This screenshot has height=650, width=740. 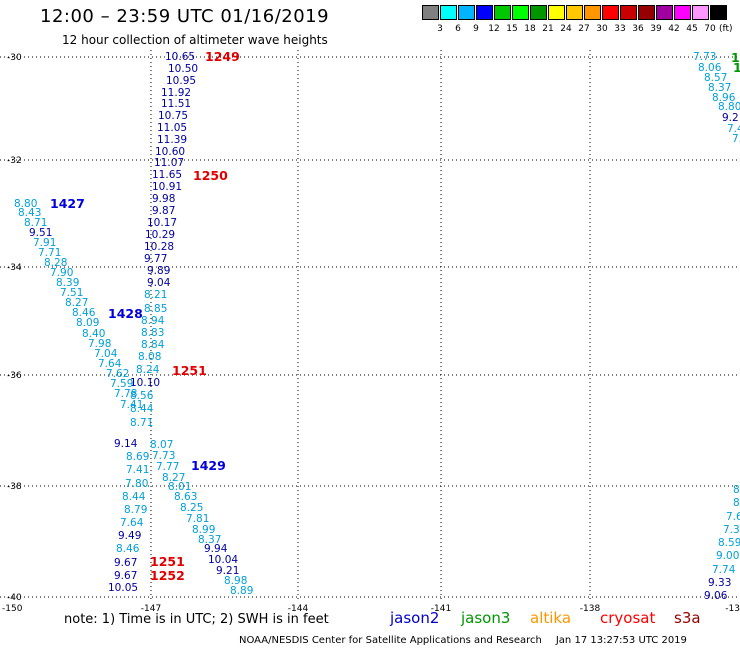 I want to click on wave-height-value: 8.01, so click(x=179, y=487).